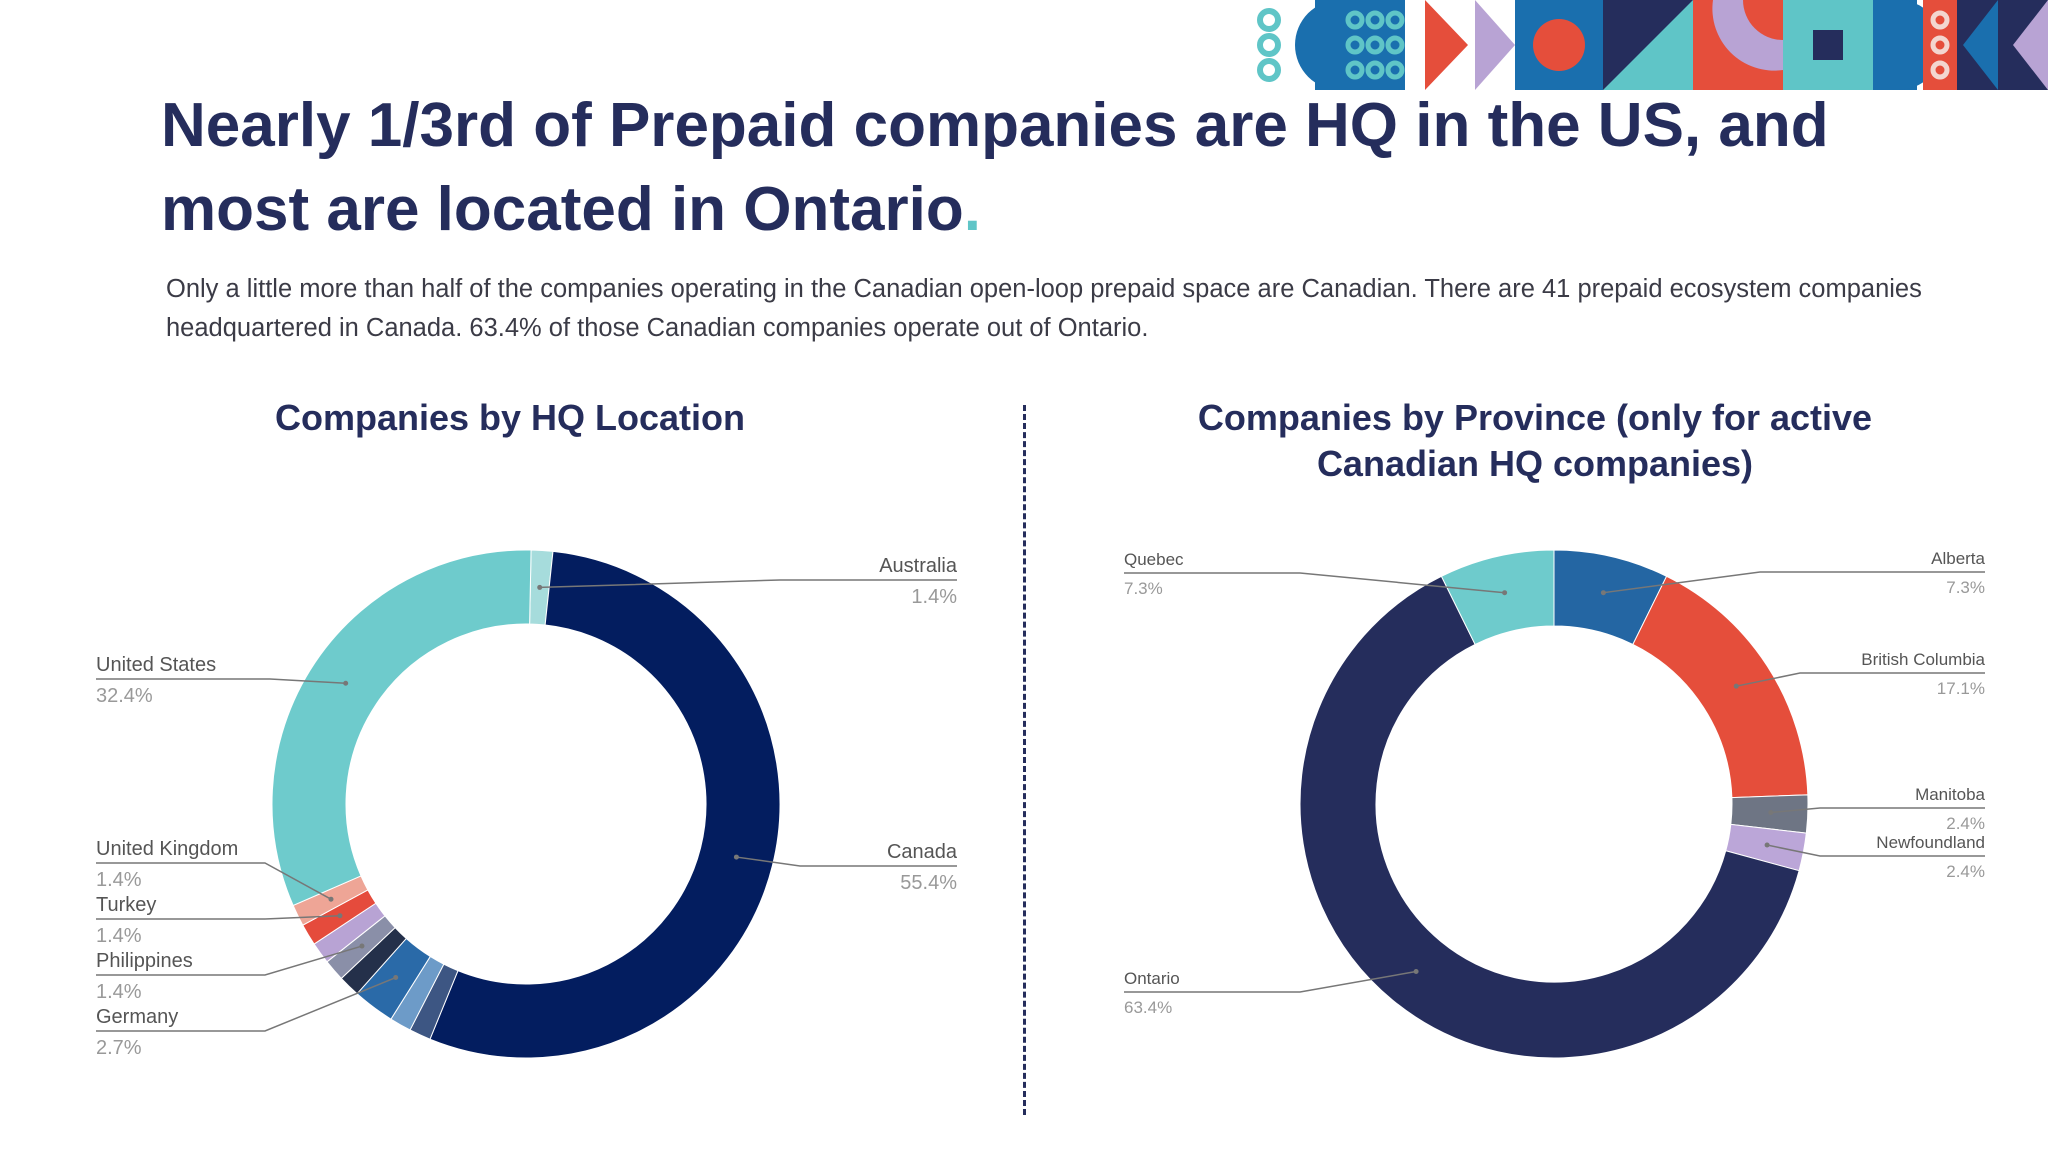 This screenshot has width=2048, height=1152. I want to click on leader-dot-quebec, so click(1505, 593).